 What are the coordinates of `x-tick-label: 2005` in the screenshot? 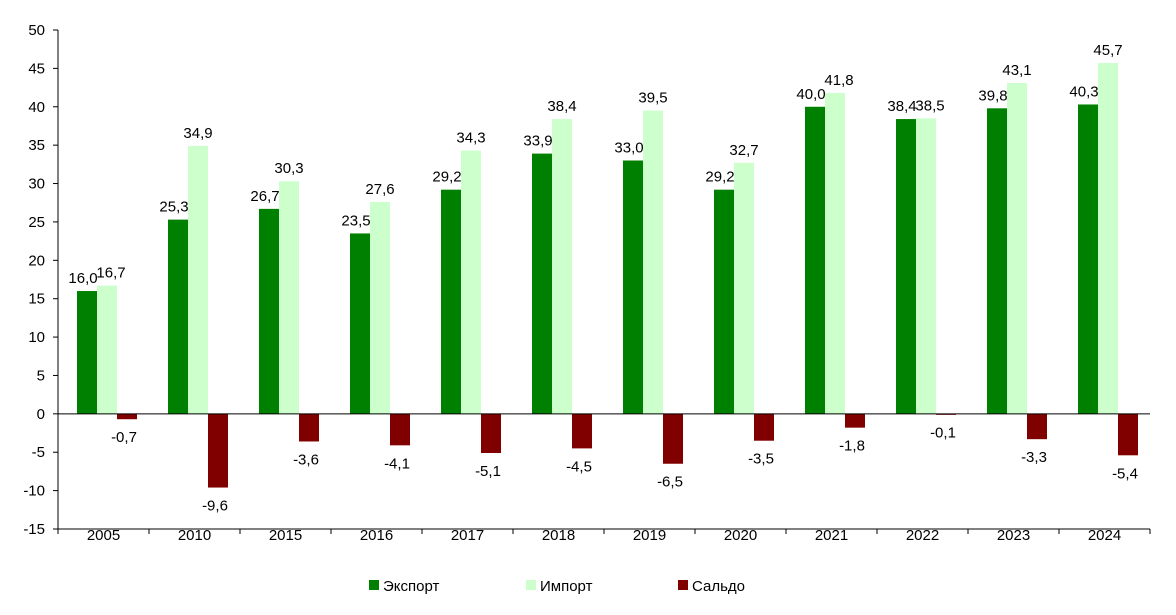 It's located at (103, 535).